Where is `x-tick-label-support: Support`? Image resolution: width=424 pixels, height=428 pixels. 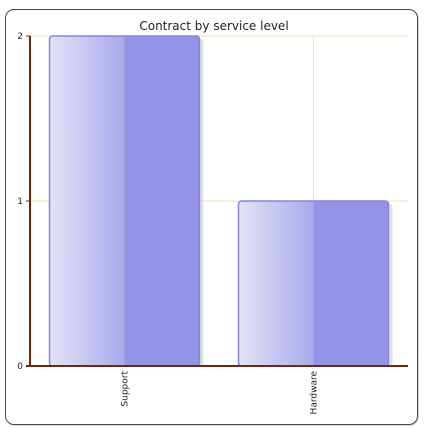 x-tick-label-support: Support is located at coordinates (126, 389).